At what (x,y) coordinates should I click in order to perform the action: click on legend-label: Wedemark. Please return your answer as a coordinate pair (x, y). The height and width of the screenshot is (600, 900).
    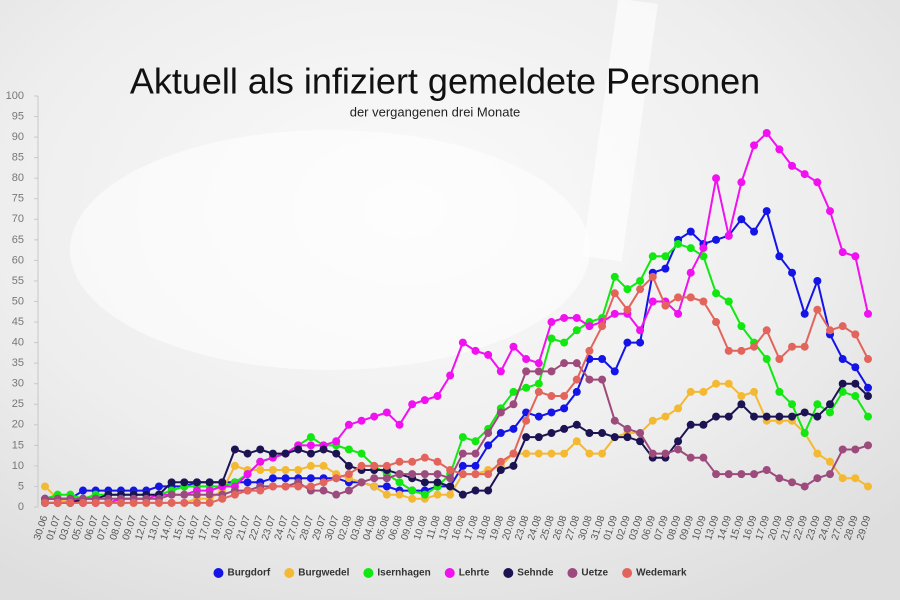
    Looking at the image, I should click on (661, 573).